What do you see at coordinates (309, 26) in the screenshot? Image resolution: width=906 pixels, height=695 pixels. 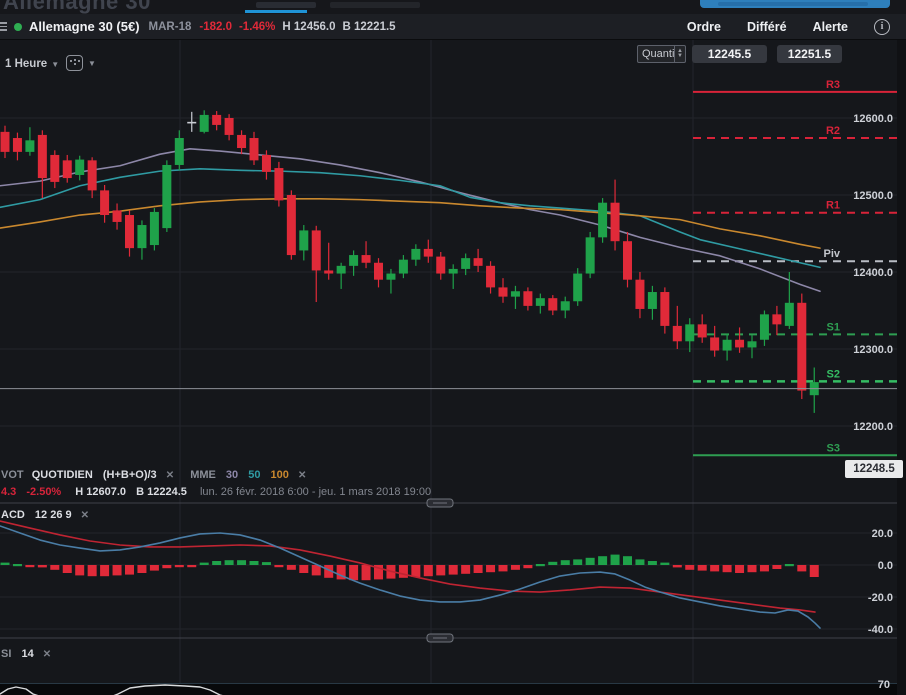 I see `session-high: H 12456.0` at bounding box center [309, 26].